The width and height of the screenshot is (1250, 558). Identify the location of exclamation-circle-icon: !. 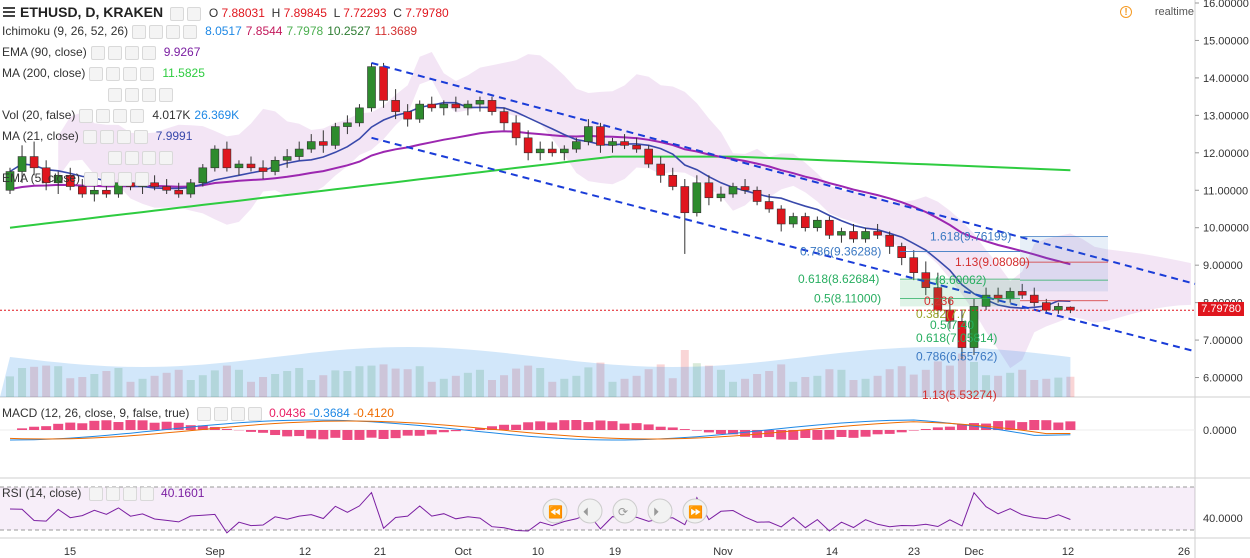
(1126, 12).